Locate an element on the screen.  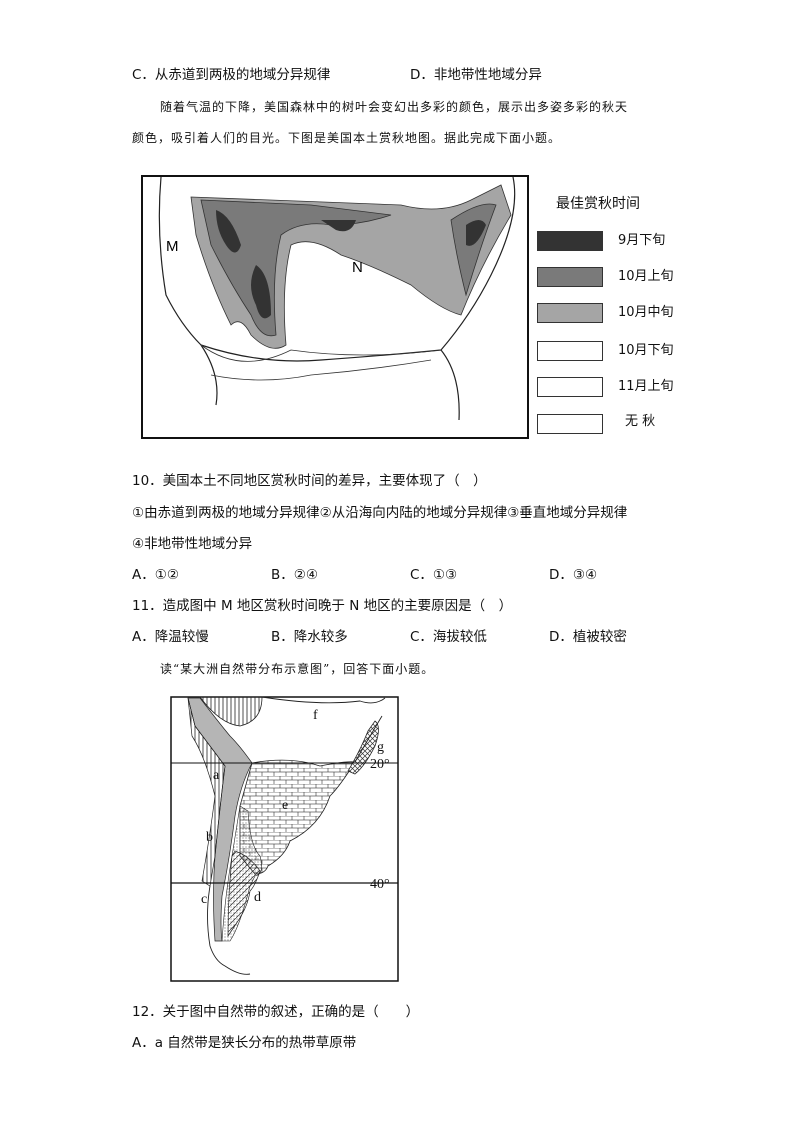
isoline-late-oct is located at coordinates (321, 353).